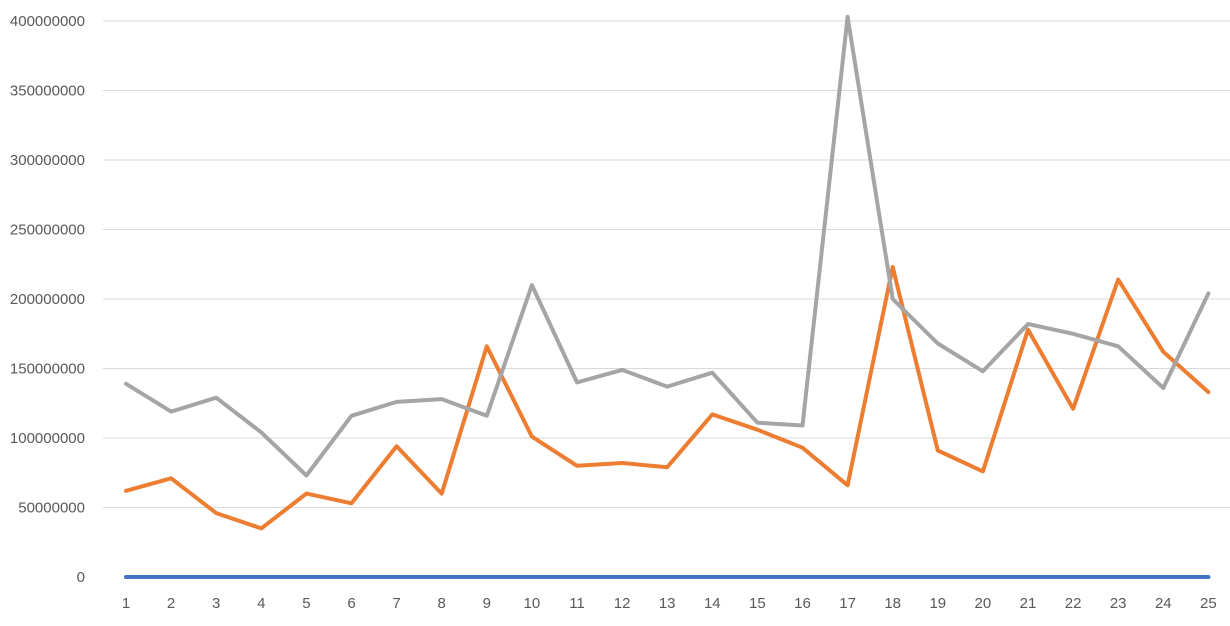  Describe the element at coordinates (802, 603) in the screenshot. I see `x-tick-label: 16` at that location.